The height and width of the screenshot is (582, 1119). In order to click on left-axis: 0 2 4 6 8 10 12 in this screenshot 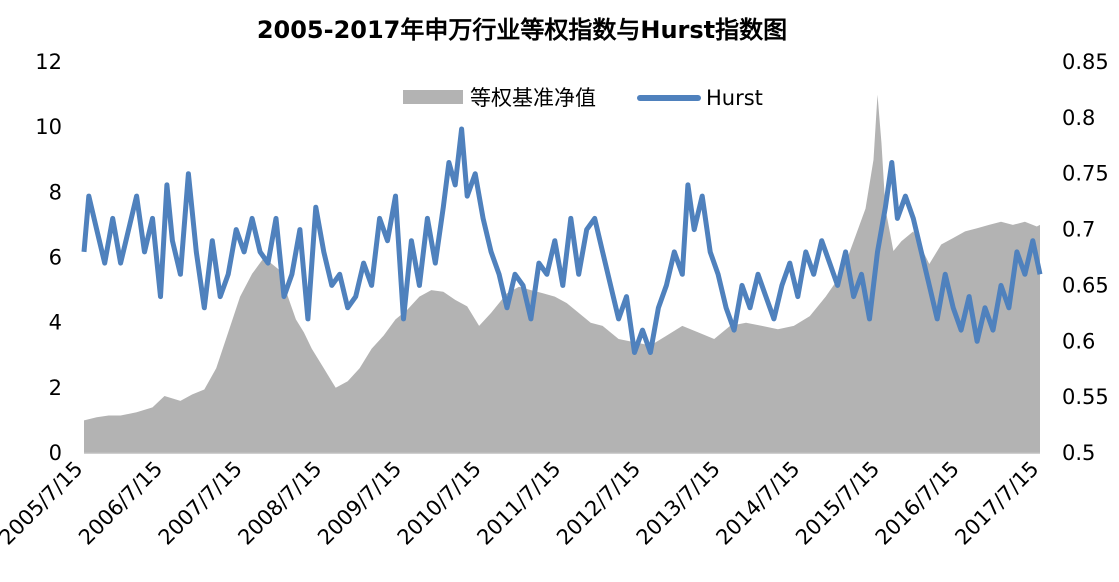, I will do `click(48, 257)`.